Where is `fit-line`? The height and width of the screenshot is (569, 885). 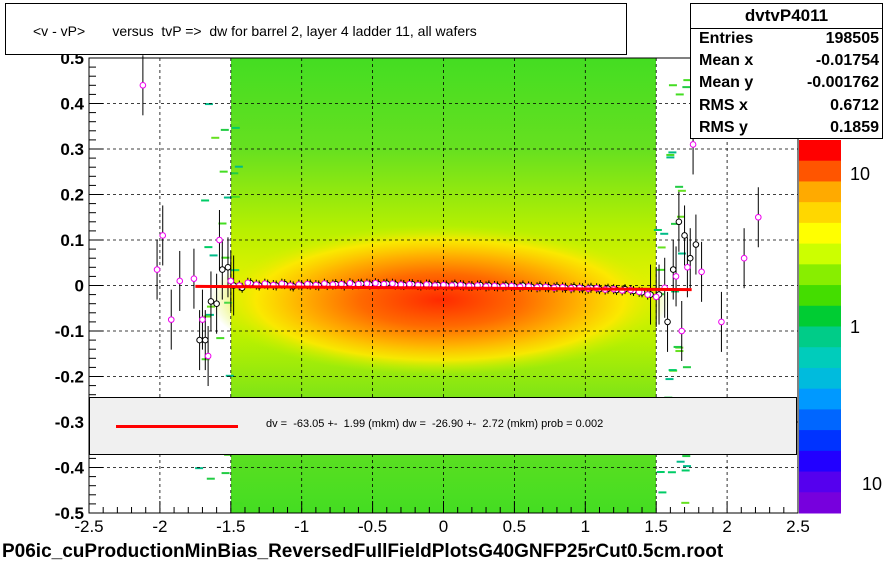
fit-line is located at coordinates (443, 288).